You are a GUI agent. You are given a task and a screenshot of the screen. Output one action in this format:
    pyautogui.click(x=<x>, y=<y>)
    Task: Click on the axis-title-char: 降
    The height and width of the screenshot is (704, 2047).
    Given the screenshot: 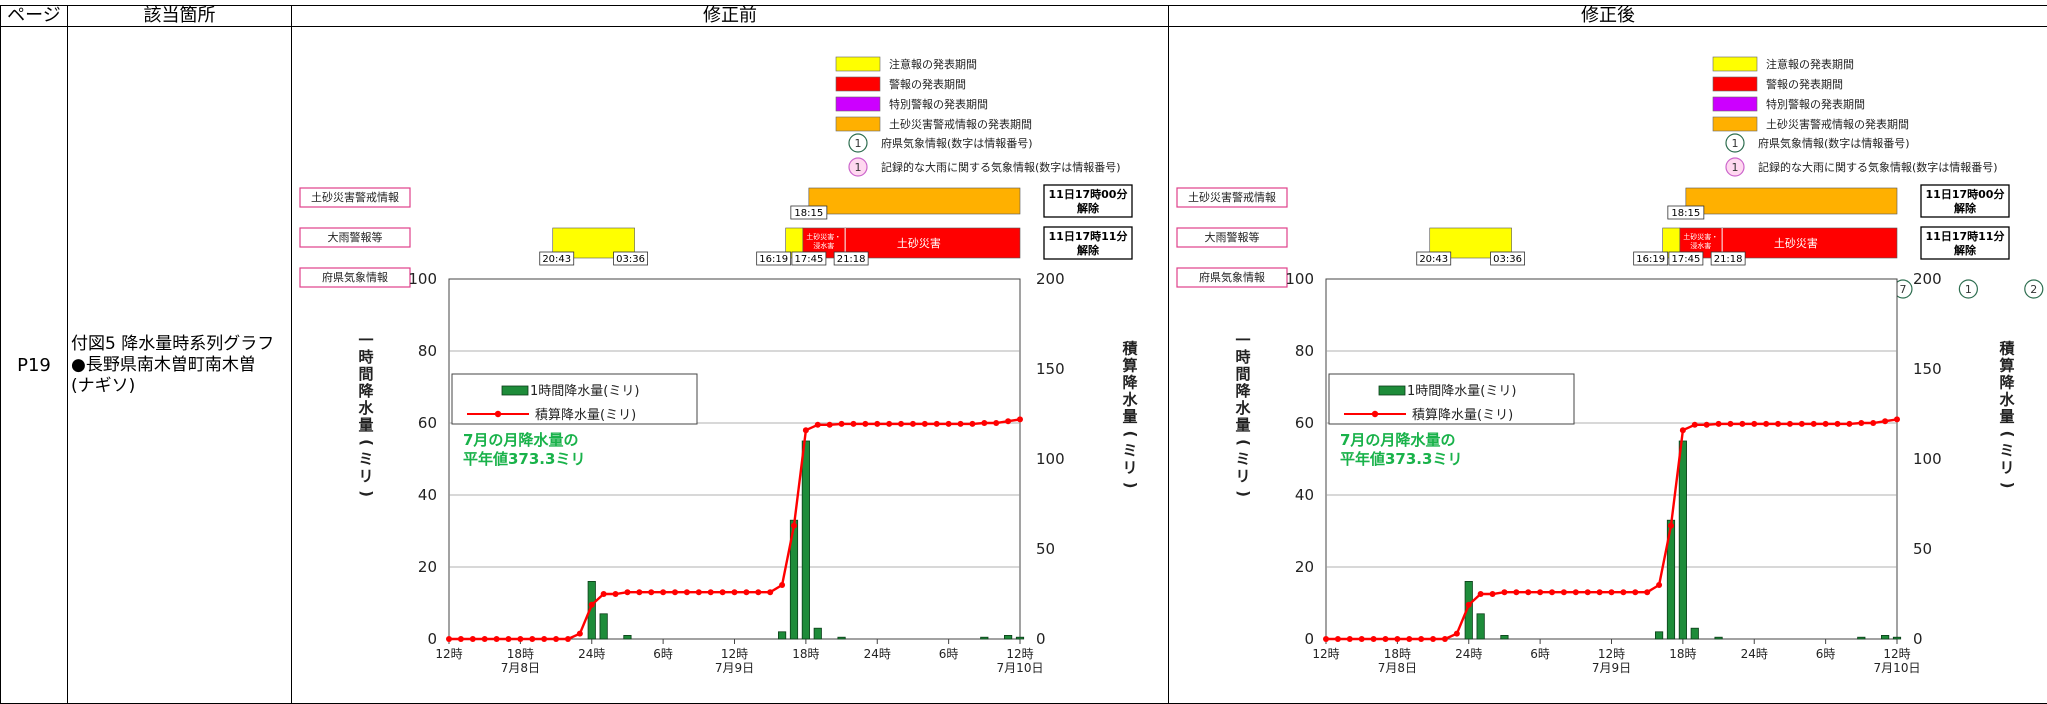 What is the action you would take?
    pyautogui.click(x=1243, y=391)
    